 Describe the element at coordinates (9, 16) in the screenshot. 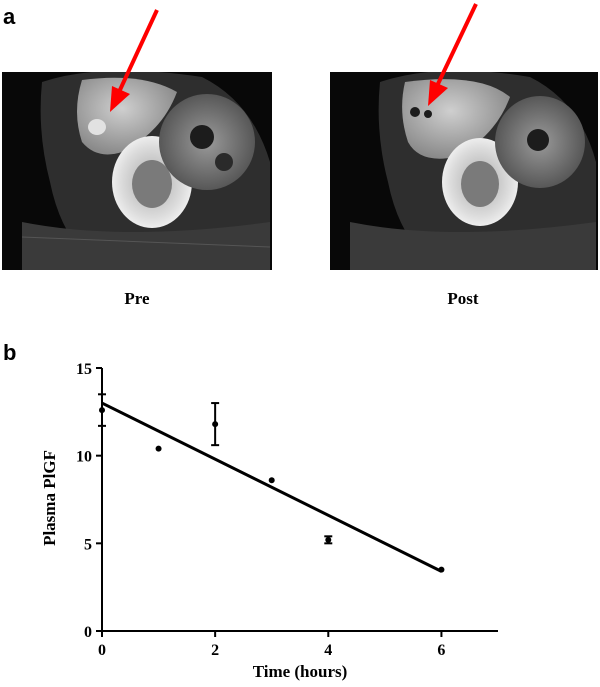

I see `panel-a-label: a` at that location.